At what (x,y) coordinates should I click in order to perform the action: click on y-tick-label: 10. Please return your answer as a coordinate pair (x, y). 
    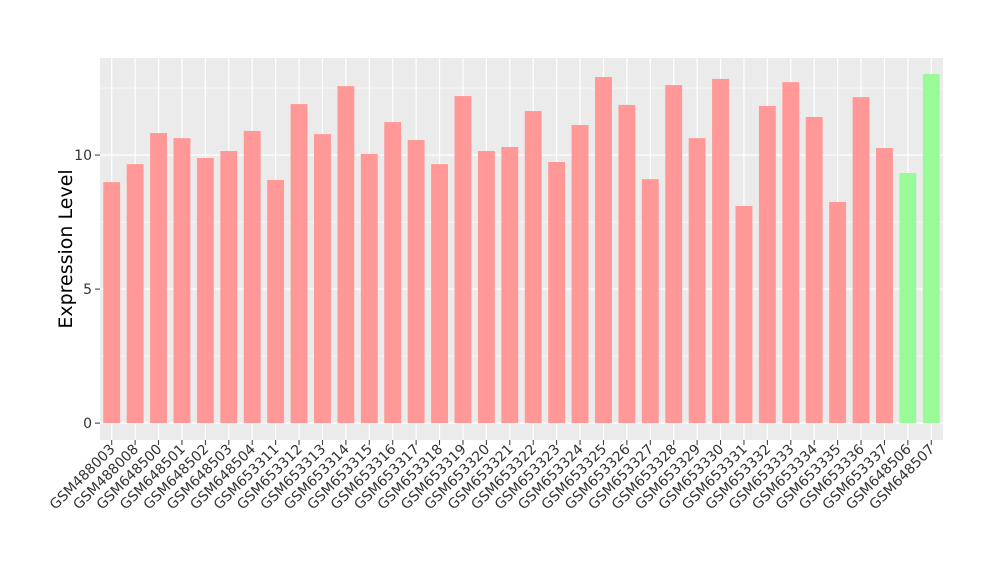
    Looking at the image, I should click on (83, 156).